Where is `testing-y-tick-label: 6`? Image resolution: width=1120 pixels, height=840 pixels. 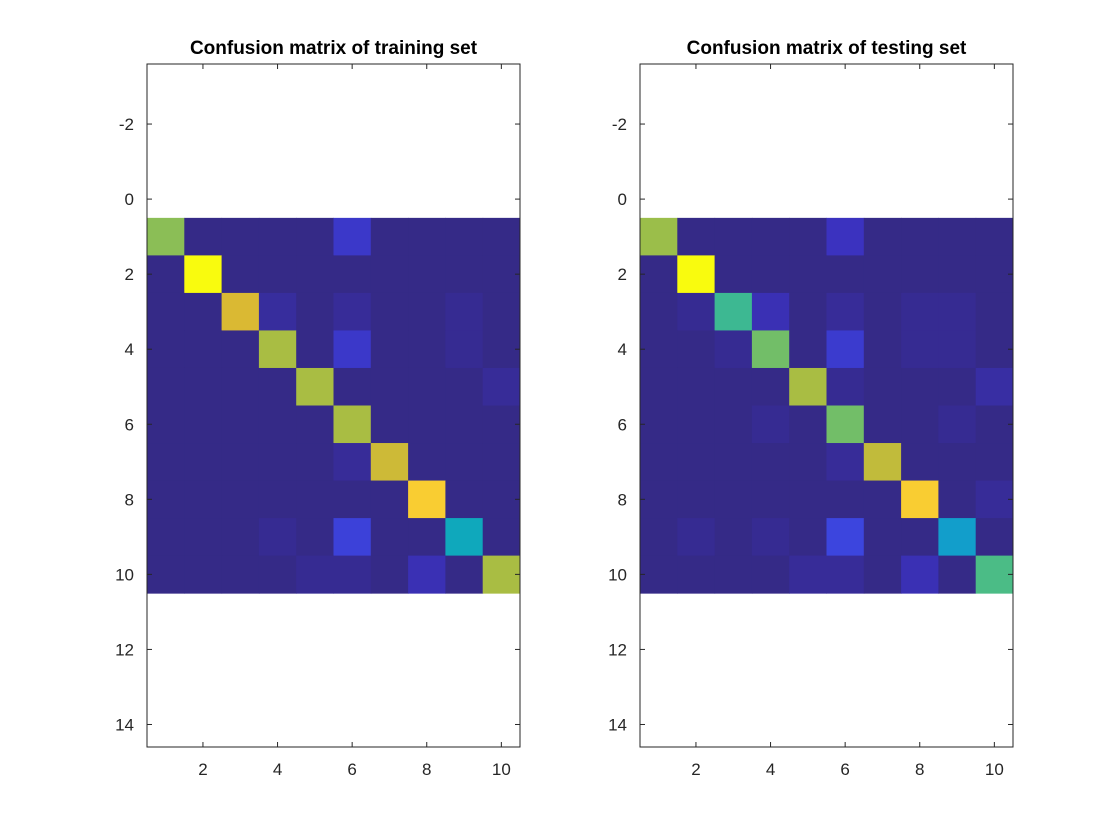 testing-y-tick-label: 6 is located at coordinates (622, 424).